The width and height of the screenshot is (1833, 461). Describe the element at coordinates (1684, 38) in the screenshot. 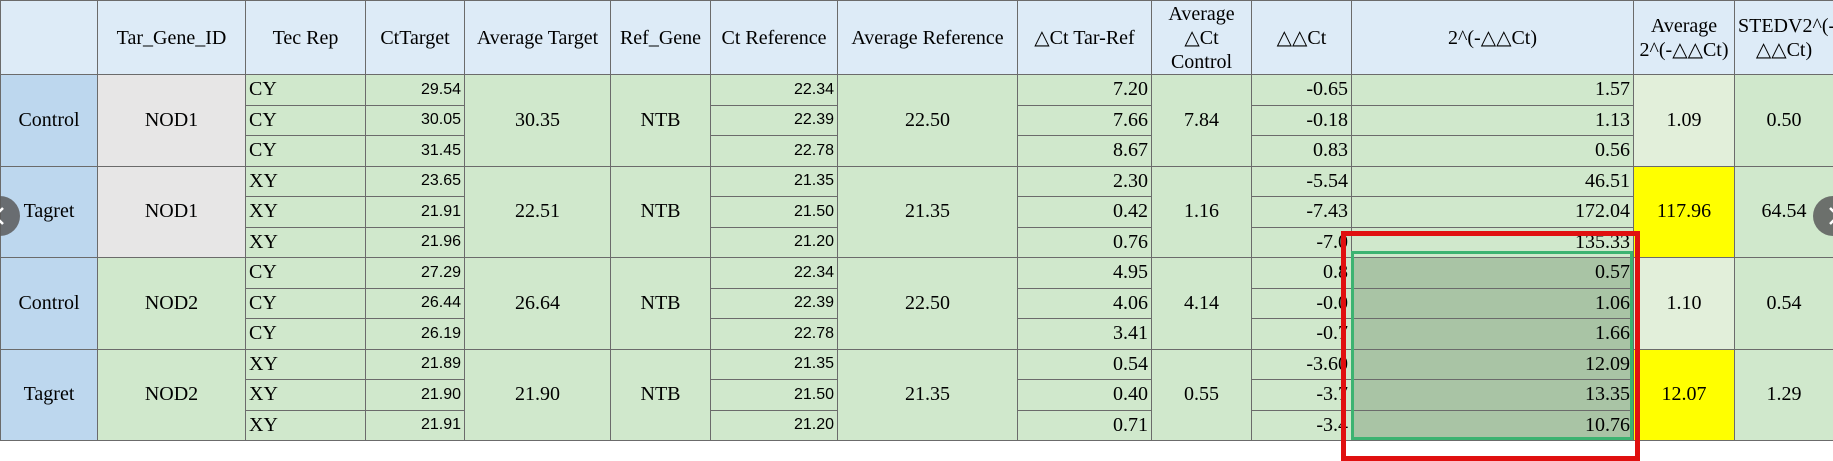

I see `header-cell: Average 2^(-△△Ct)` at that location.